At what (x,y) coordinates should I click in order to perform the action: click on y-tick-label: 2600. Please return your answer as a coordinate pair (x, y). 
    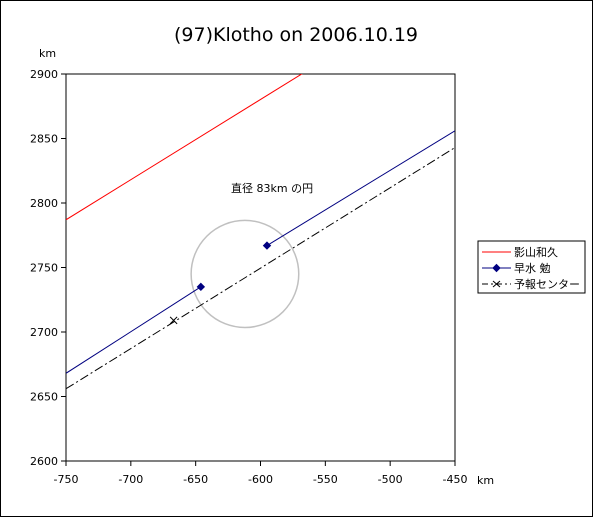
    Looking at the image, I should click on (44, 461).